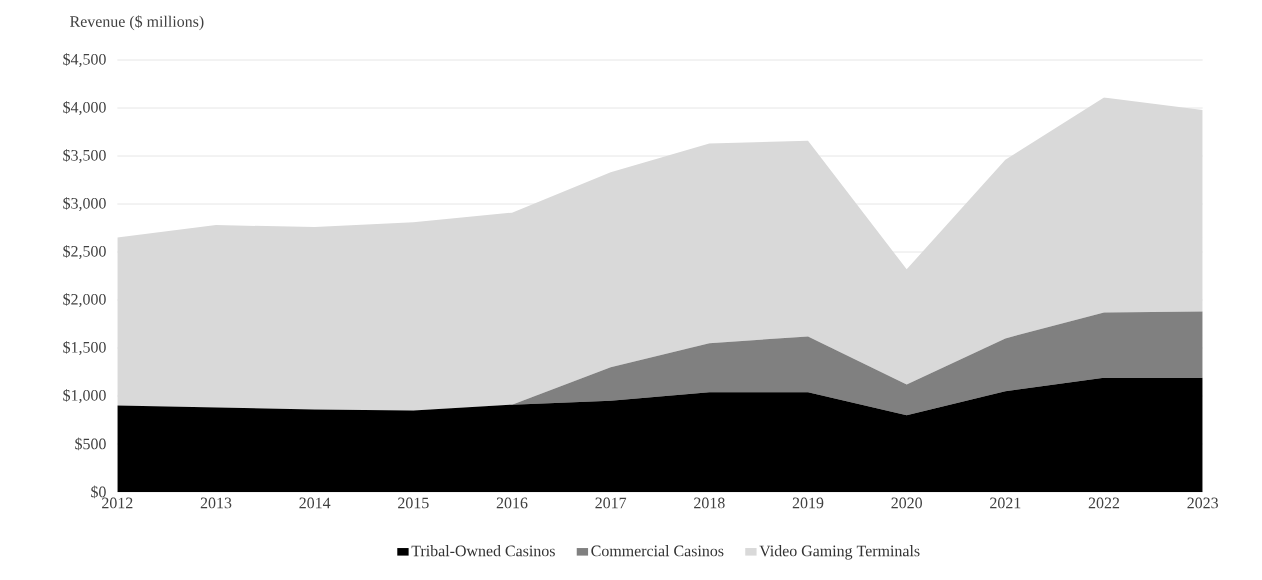  I want to click on y-tick-label: $3,000, so click(84, 204).